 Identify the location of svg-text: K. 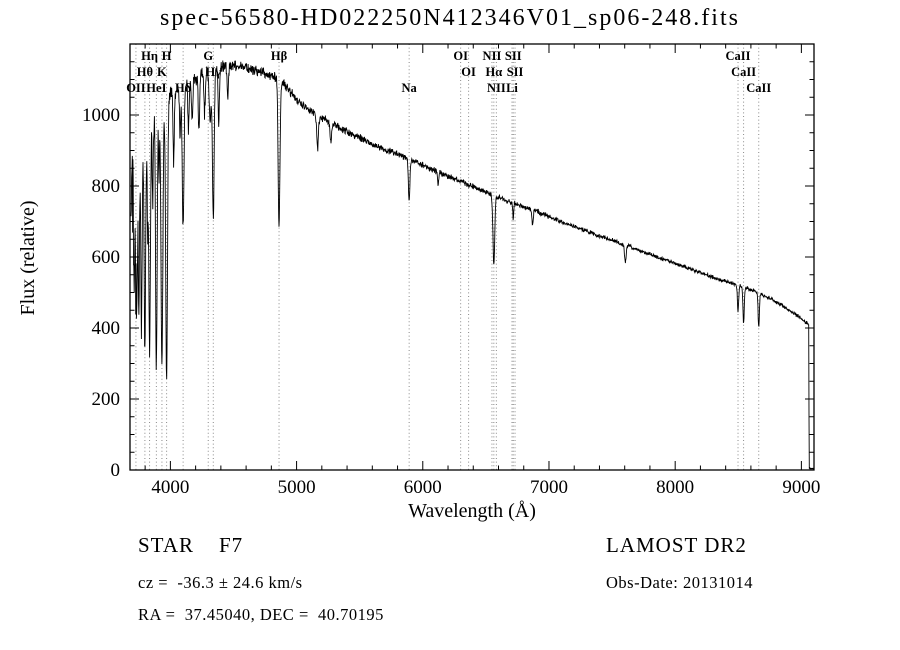
(162, 72).